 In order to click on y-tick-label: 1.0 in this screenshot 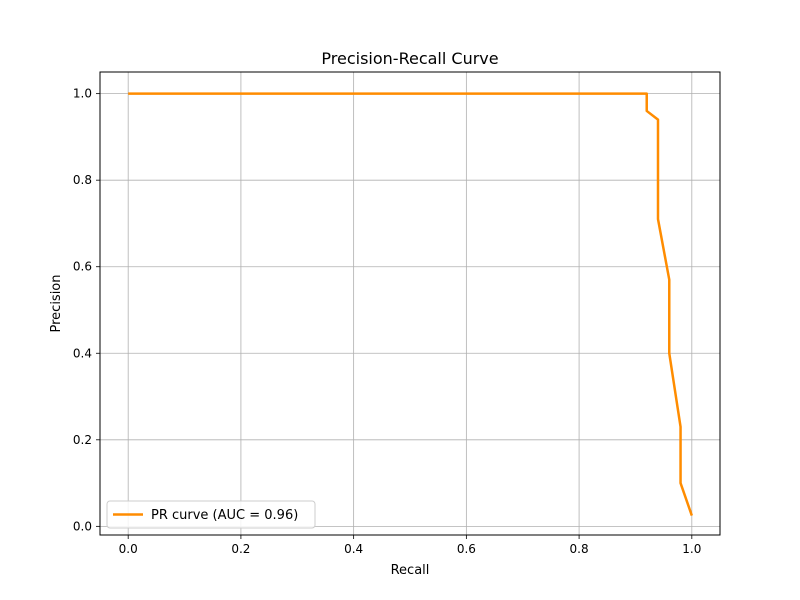, I will do `click(82, 94)`.